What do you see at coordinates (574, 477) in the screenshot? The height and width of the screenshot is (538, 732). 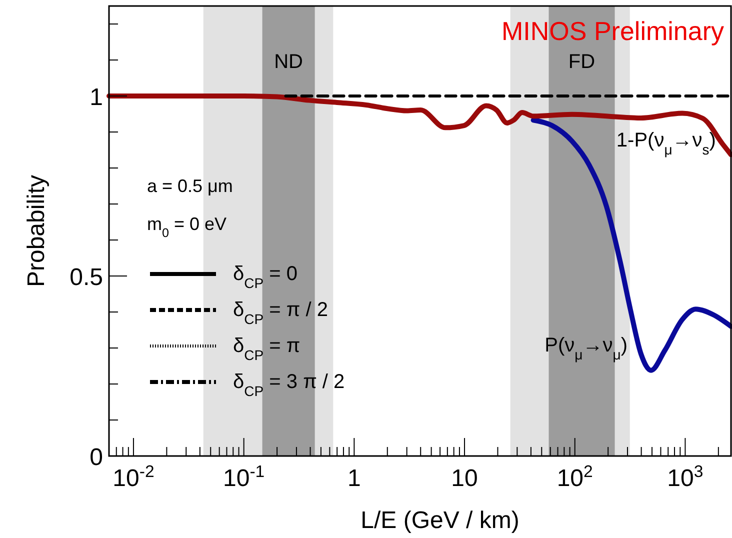 I see `x-tick-label: 10$^{2}$` at bounding box center [574, 477].